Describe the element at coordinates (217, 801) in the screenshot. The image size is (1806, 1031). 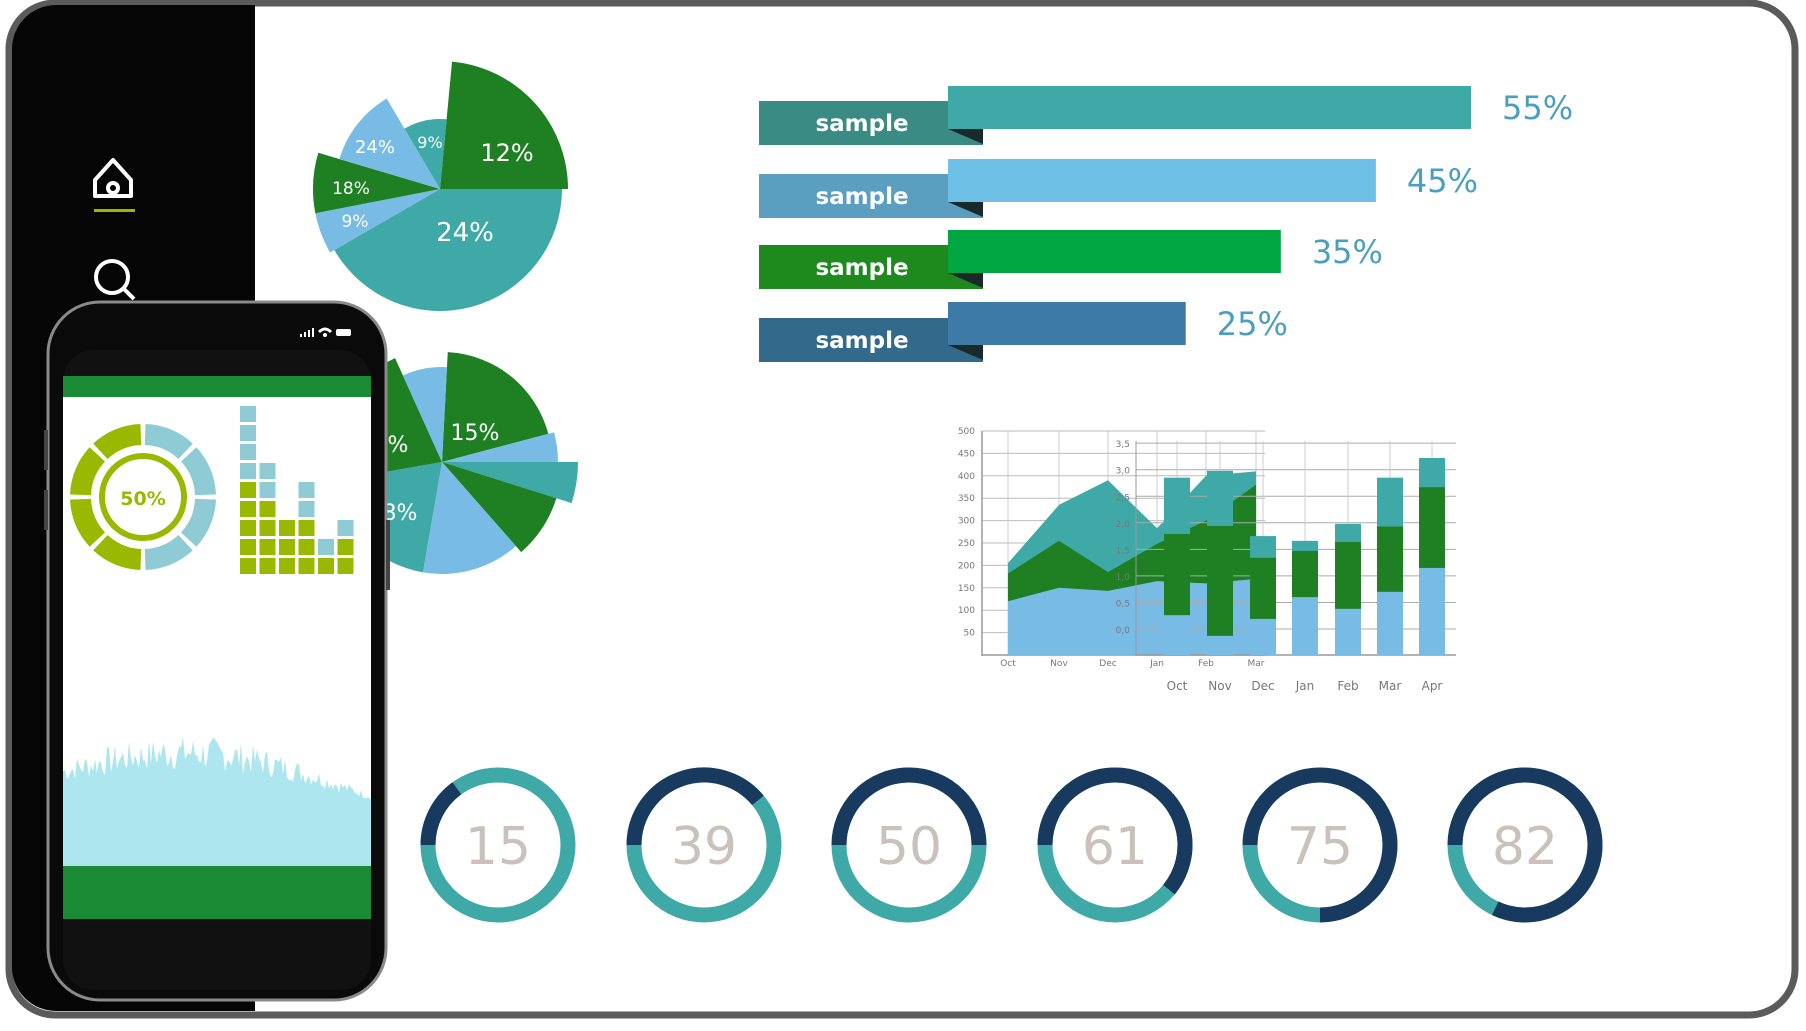
I see `waveform-area` at that location.